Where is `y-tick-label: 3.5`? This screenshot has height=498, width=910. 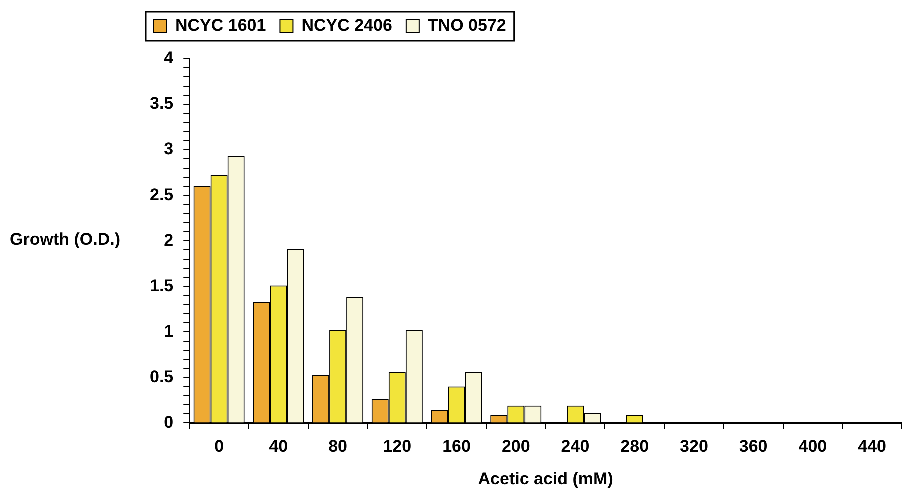 y-tick-label: 3.5 is located at coordinates (162, 104).